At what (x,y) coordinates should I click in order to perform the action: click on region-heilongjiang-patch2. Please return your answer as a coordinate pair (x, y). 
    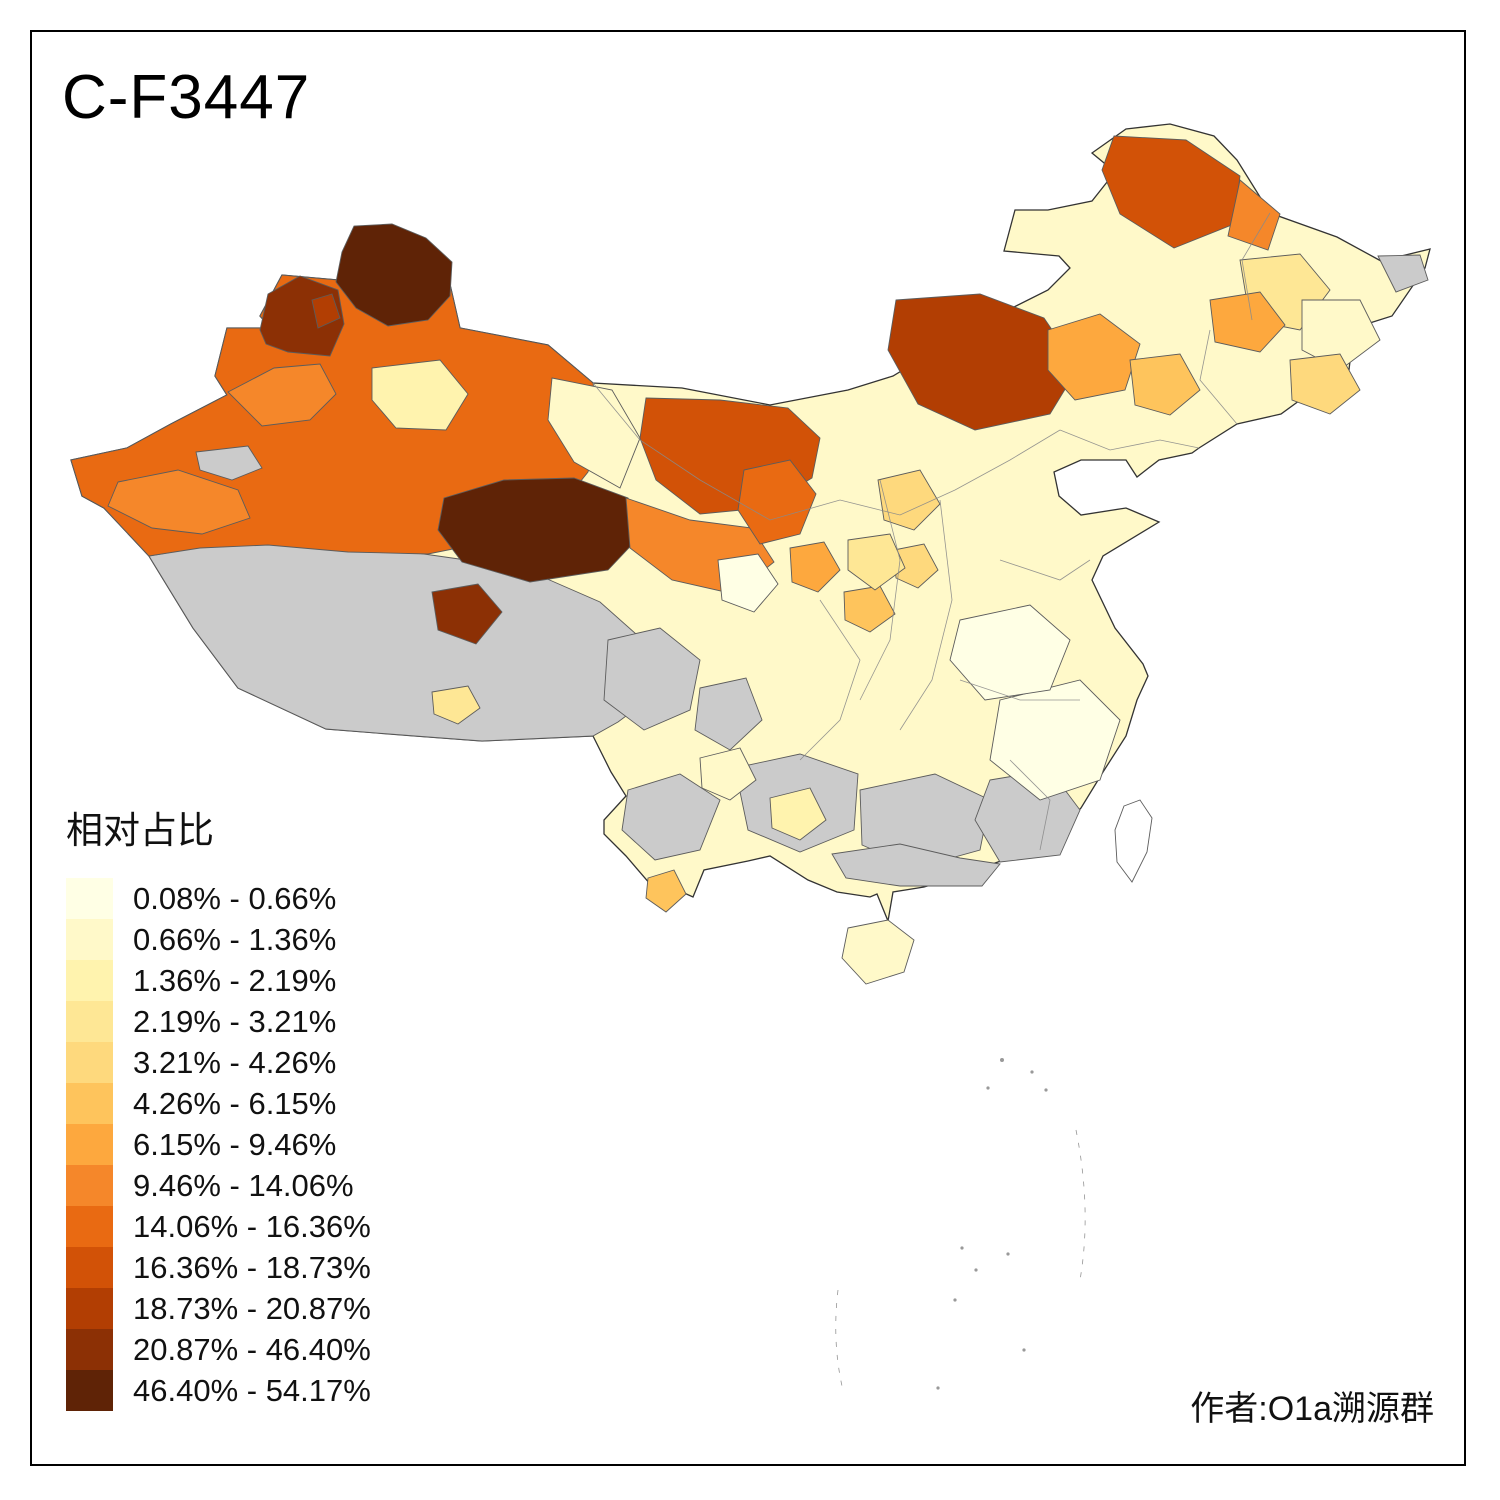
    Looking at the image, I should click on (1341, 335).